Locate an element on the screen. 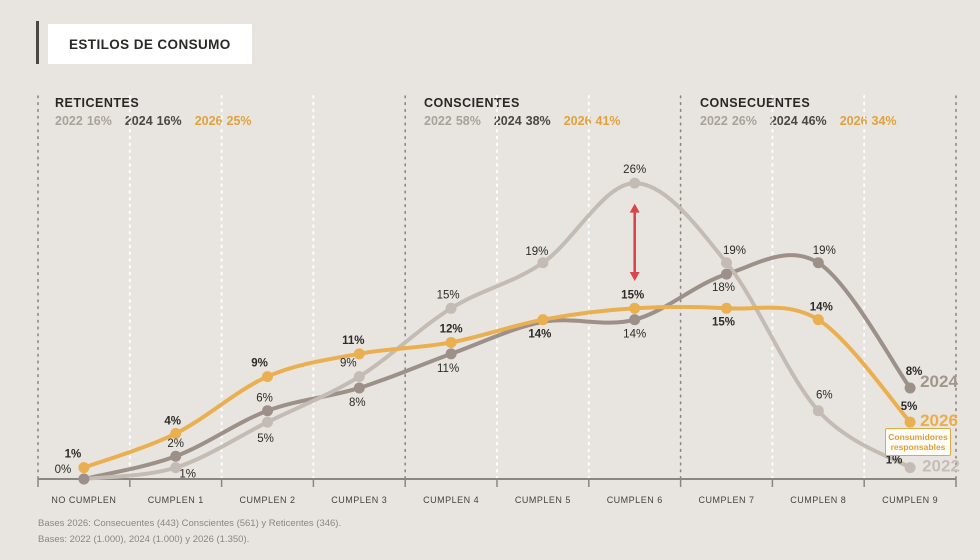  point-label-2026: 12% is located at coordinates (451, 329).